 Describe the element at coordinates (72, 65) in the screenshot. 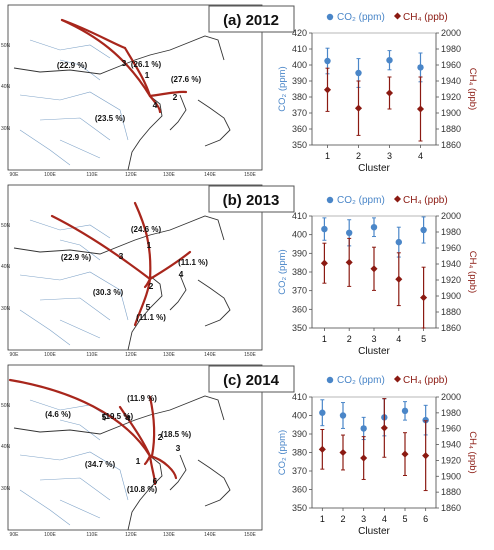

I see `cluster-percent-label: (22.9 %)` at that location.